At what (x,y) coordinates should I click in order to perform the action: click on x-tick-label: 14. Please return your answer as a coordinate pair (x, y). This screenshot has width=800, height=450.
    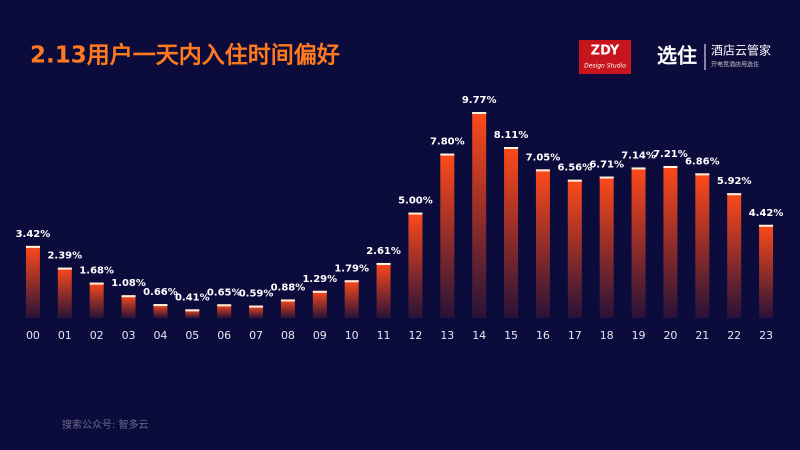
    Looking at the image, I should click on (479, 335).